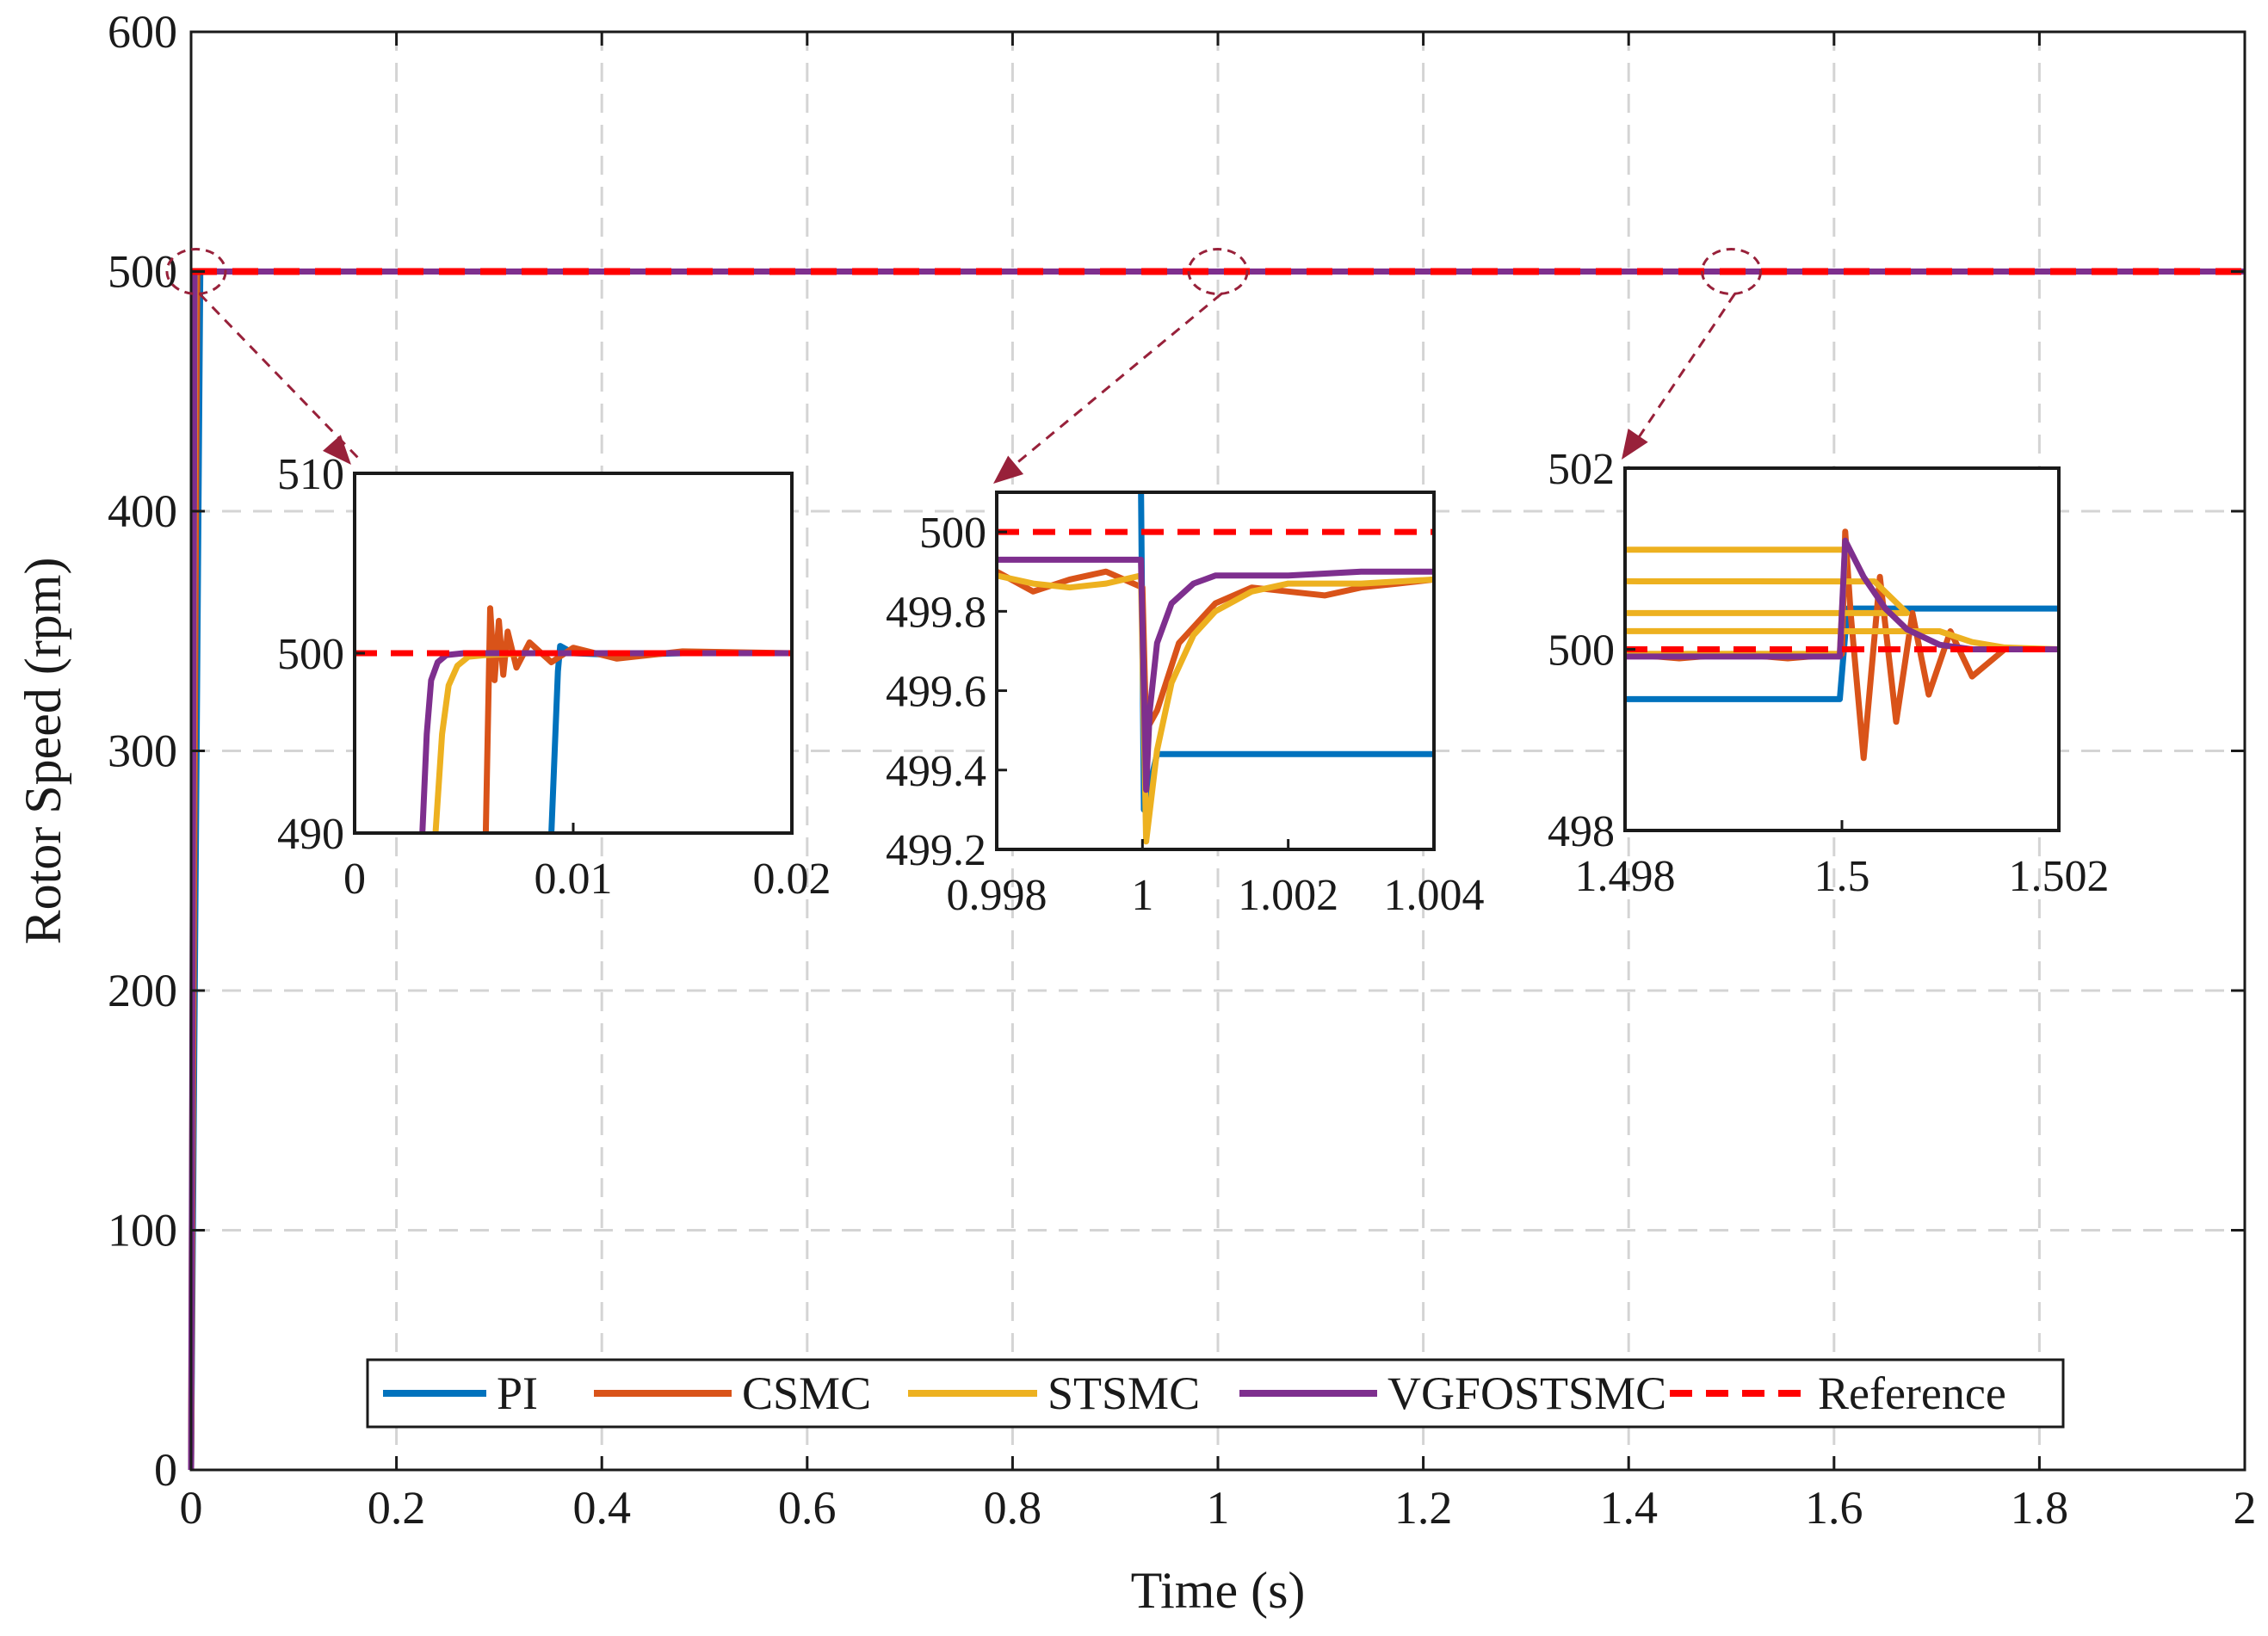 The height and width of the screenshot is (1636, 2268). I want to click on inset-y-tick-label: 499.6, so click(936, 693).